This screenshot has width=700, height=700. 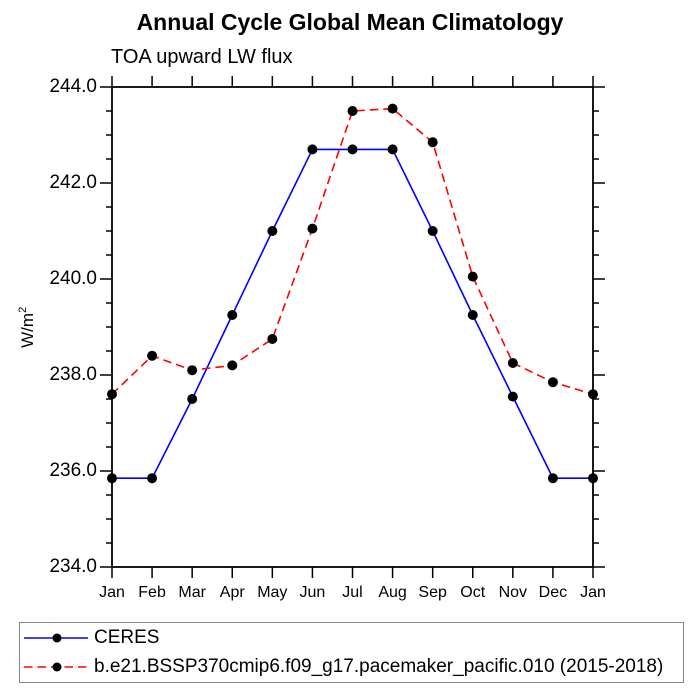 I want to click on x-tick-label: Apr, so click(x=232, y=592).